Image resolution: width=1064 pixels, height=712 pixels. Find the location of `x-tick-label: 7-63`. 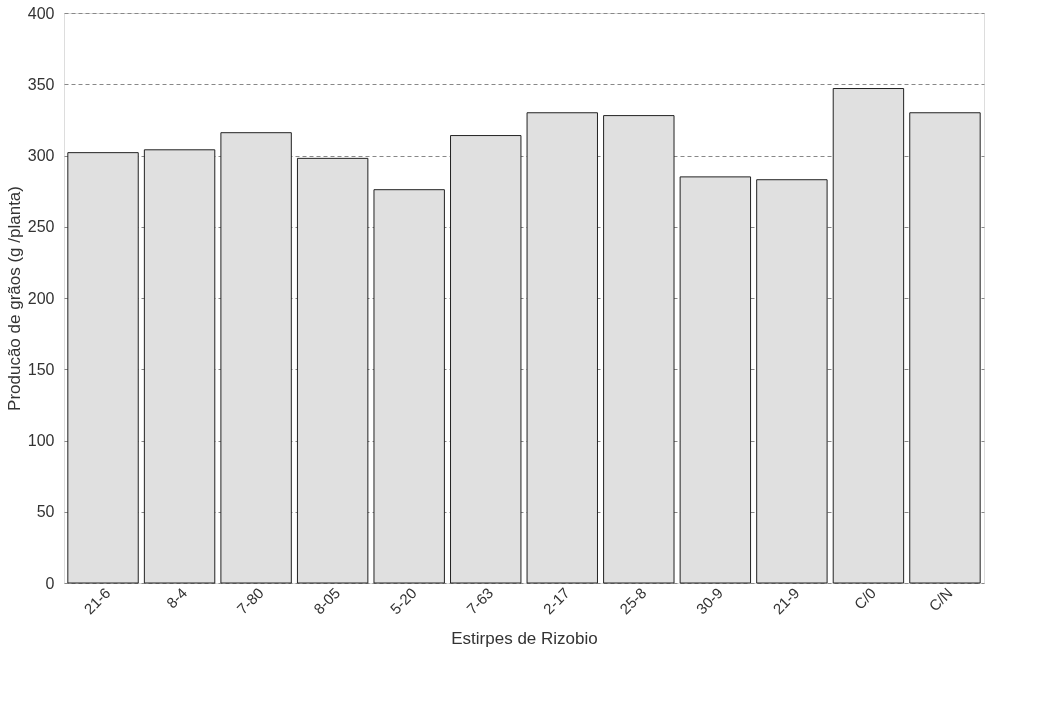

x-tick-label: 7-63 is located at coordinates (480, 601).